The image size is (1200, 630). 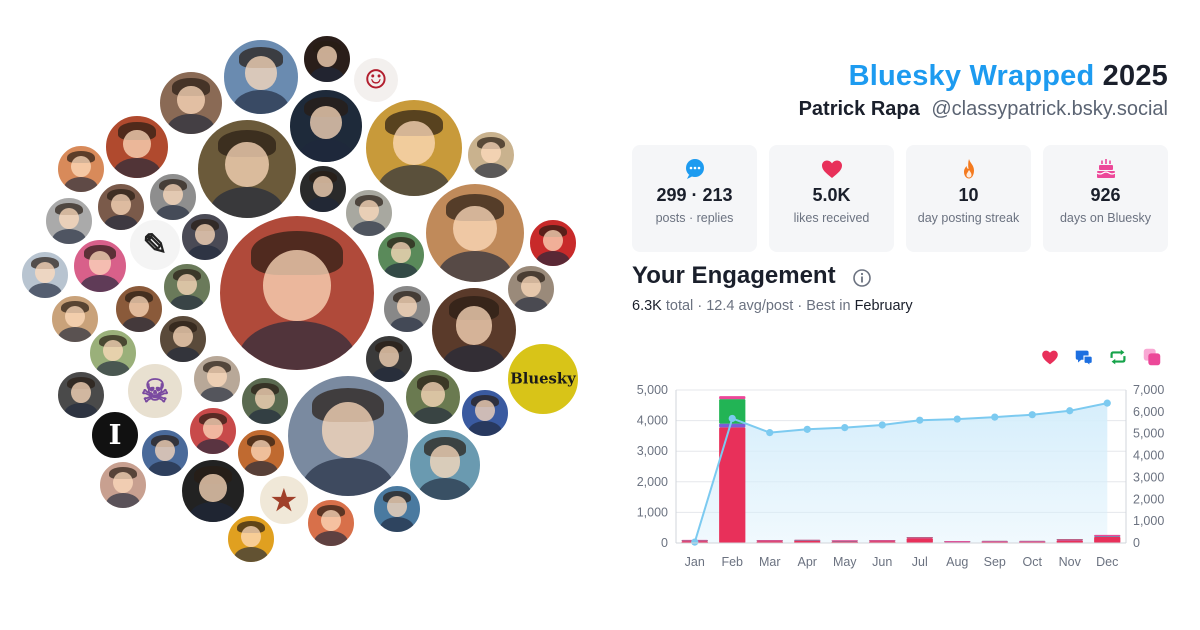 What do you see at coordinates (750, 306) in the screenshot?
I see `engagement-avg: 12.4 avg/post` at bounding box center [750, 306].